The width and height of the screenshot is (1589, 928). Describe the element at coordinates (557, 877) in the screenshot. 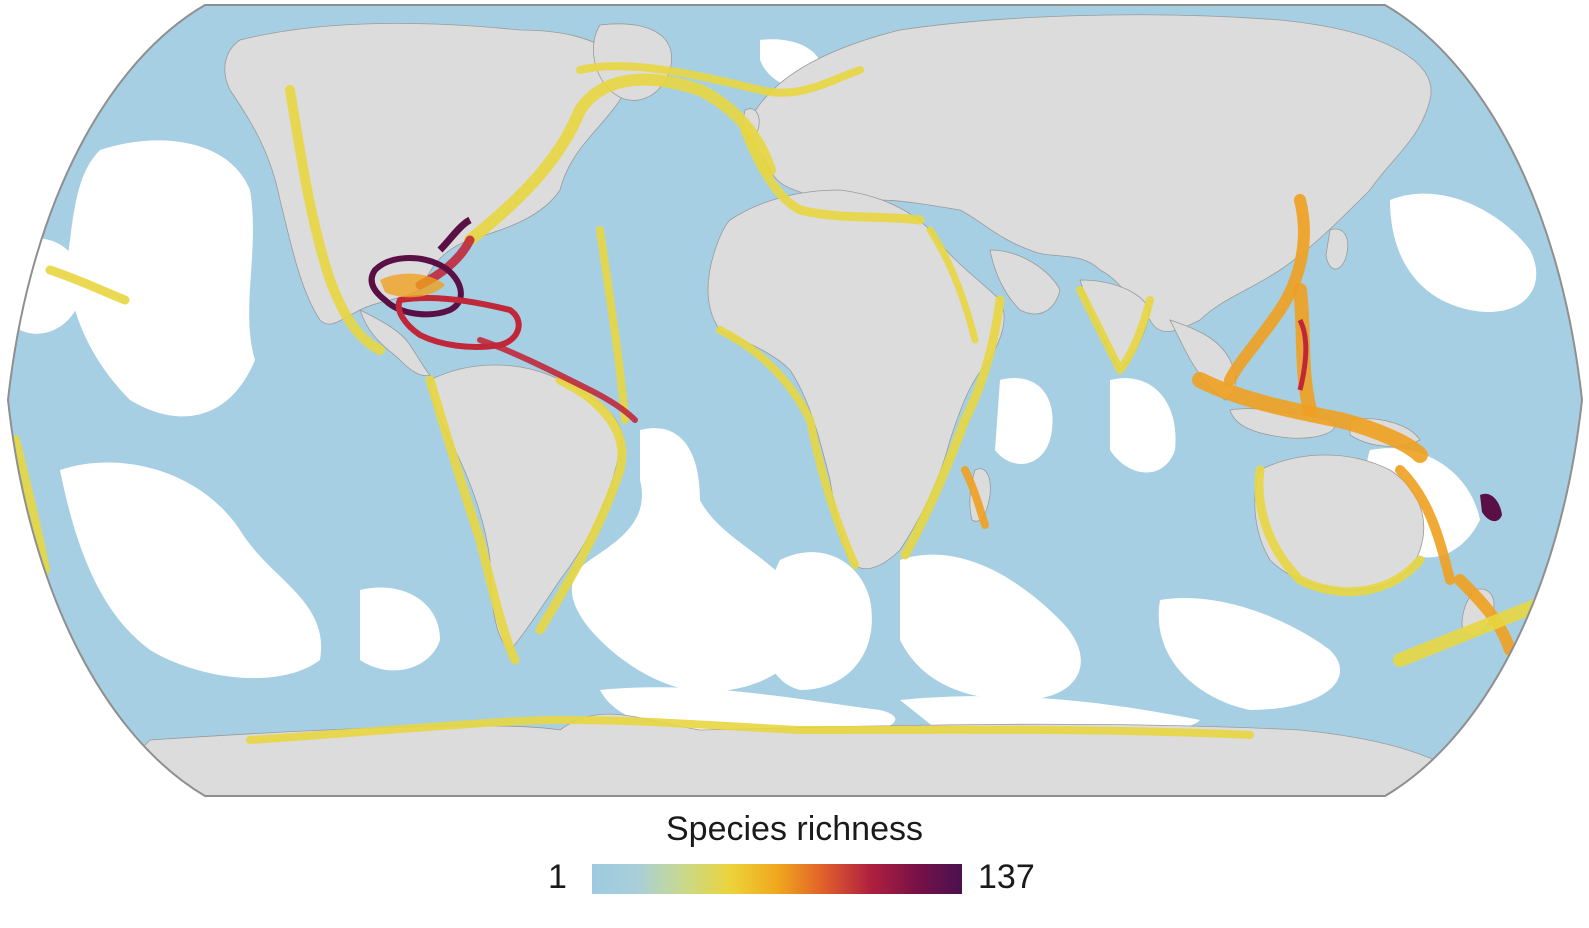

I see `legend-min-label: 1` at that location.